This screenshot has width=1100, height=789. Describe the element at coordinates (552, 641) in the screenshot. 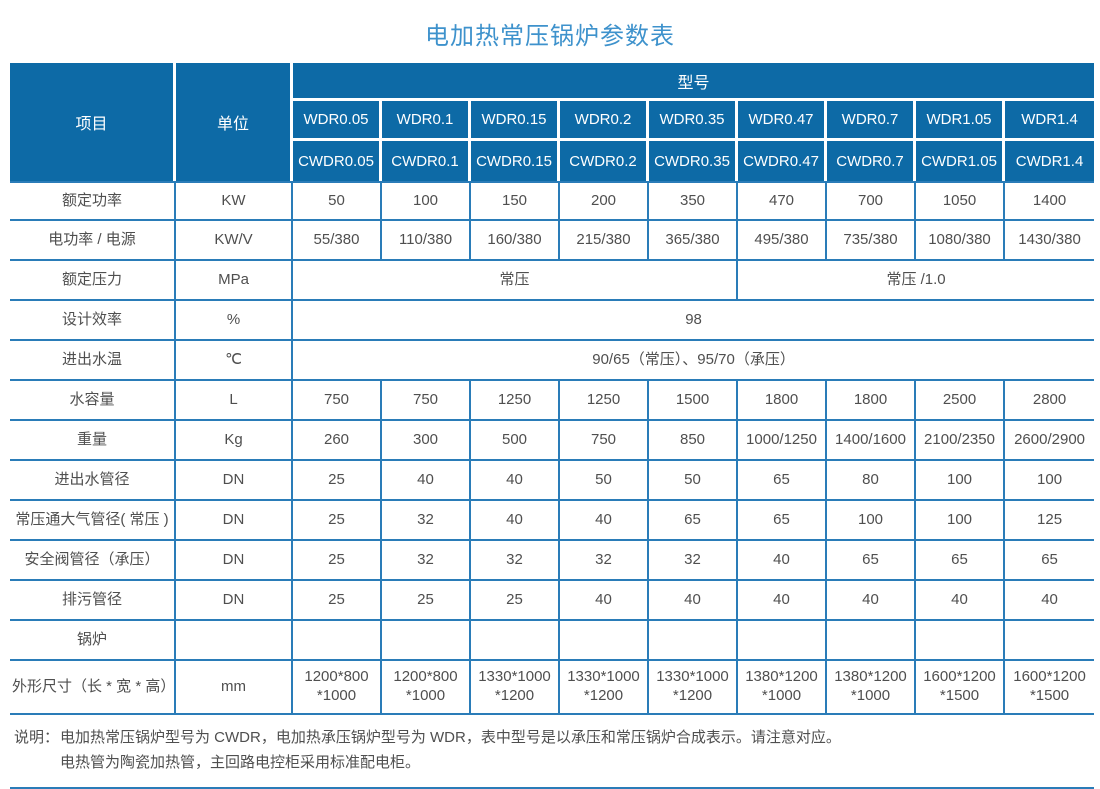

I see `table-row: 锅炉` at that location.